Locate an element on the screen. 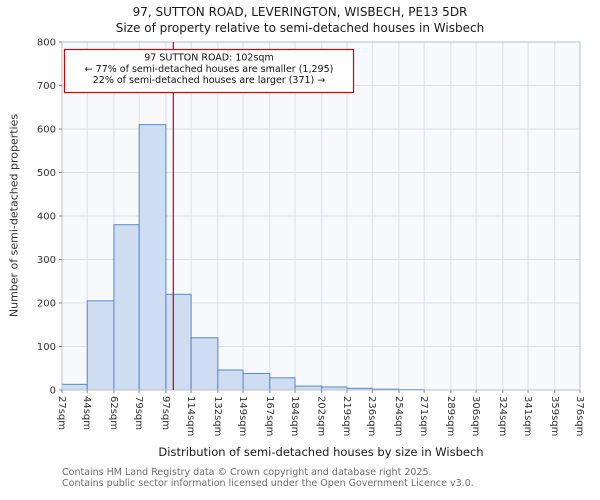  annotation-line1: 97 SUTTON ROAD: 102sqm is located at coordinates (208, 58).